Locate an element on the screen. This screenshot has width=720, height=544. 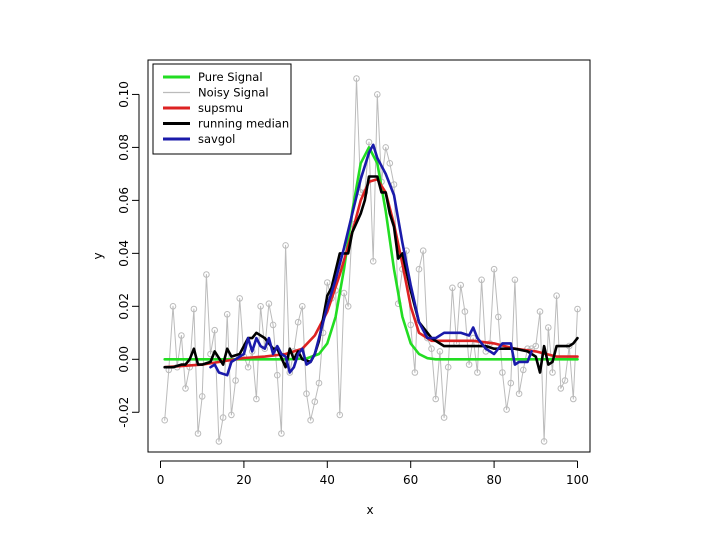
y-tick-label: -0.02 is located at coordinates (124, 412).